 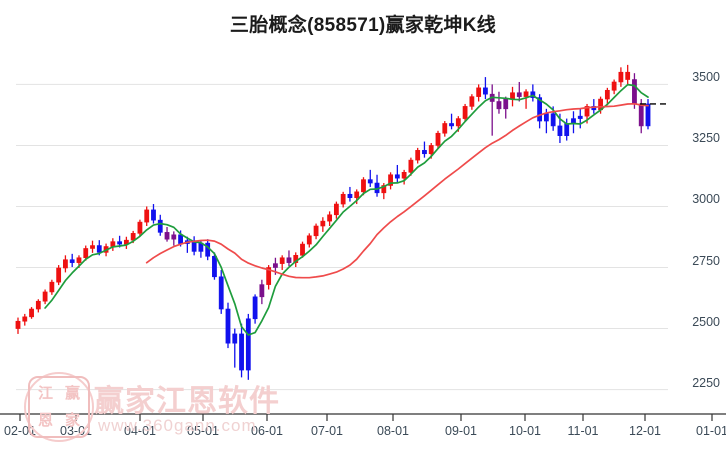 I want to click on x-axis-tick-label: 03-01, so click(x=76, y=431).